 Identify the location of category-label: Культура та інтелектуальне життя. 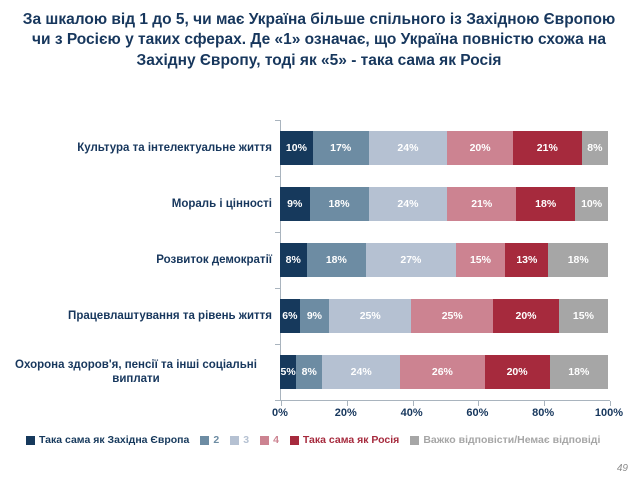
(174, 147).